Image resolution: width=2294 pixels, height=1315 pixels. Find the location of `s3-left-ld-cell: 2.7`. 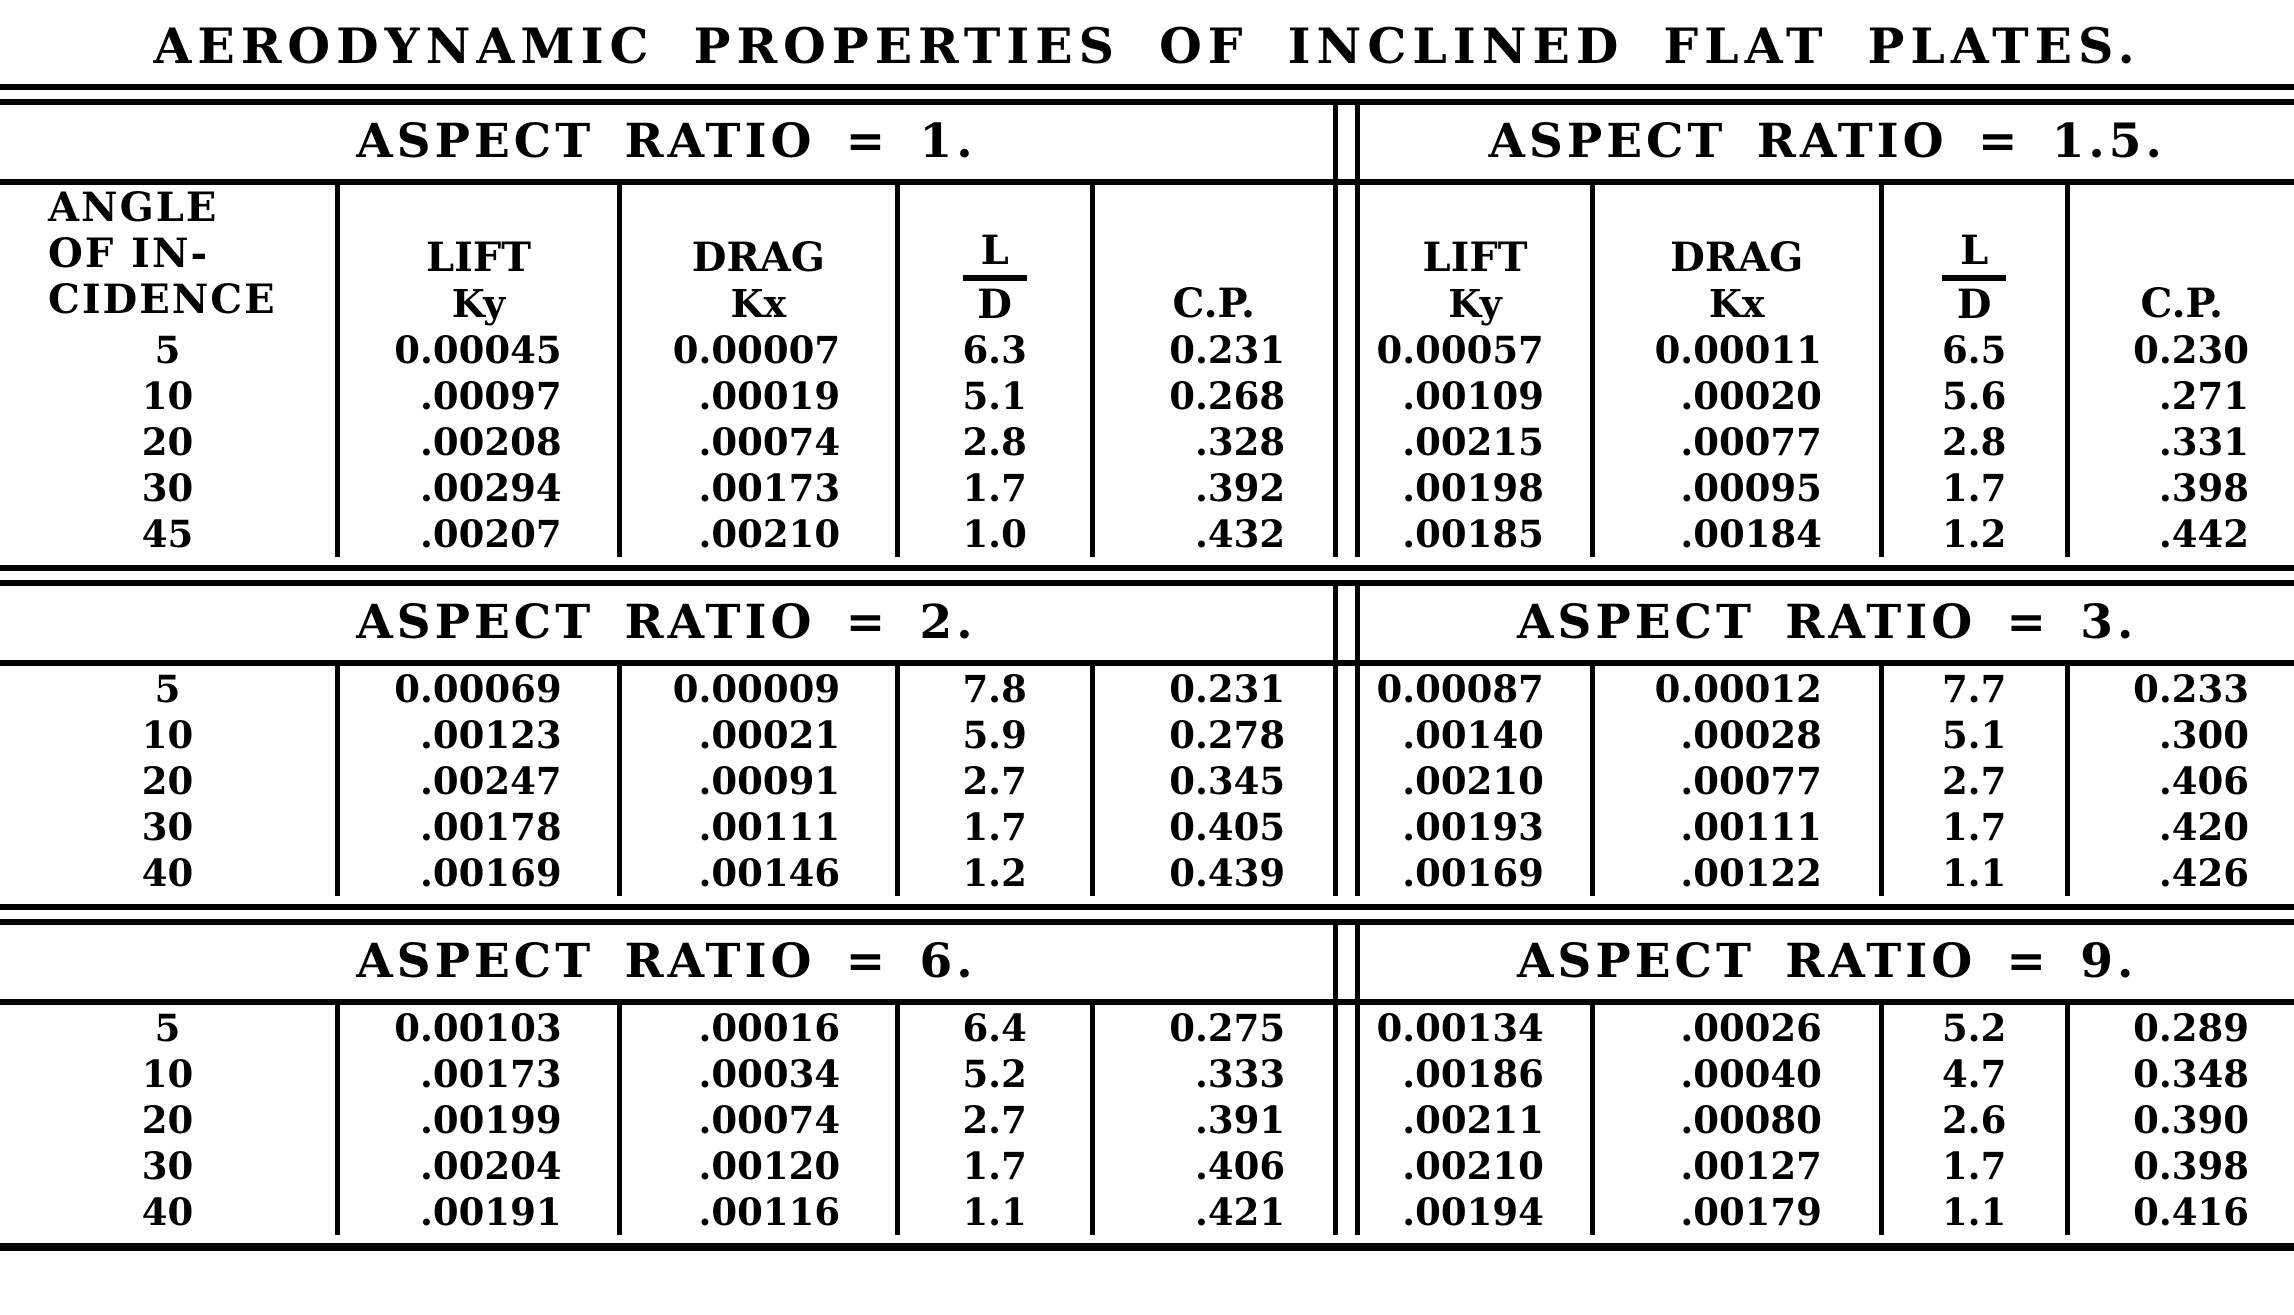

s3-left-ld-cell: 2.7 is located at coordinates (994, 1120).